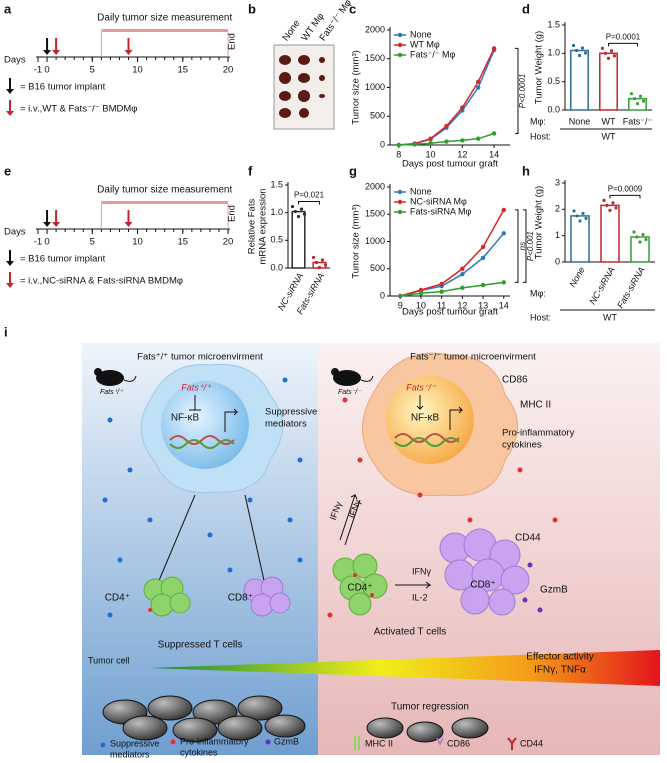  Describe the element at coordinates (183, 70) in the screenshot. I see `timeline-tick-label: 15` at that location.